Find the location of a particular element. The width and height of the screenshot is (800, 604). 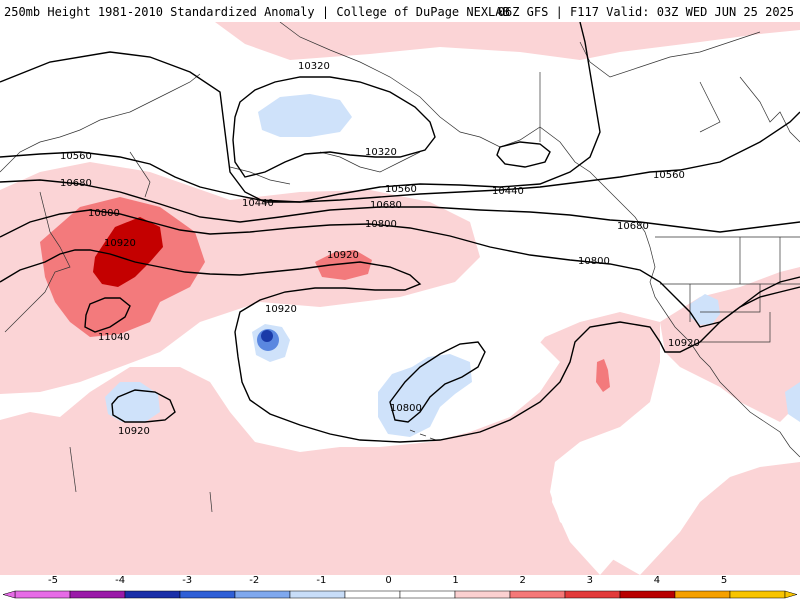

contour-label: 11040 is located at coordinates (114, 337).